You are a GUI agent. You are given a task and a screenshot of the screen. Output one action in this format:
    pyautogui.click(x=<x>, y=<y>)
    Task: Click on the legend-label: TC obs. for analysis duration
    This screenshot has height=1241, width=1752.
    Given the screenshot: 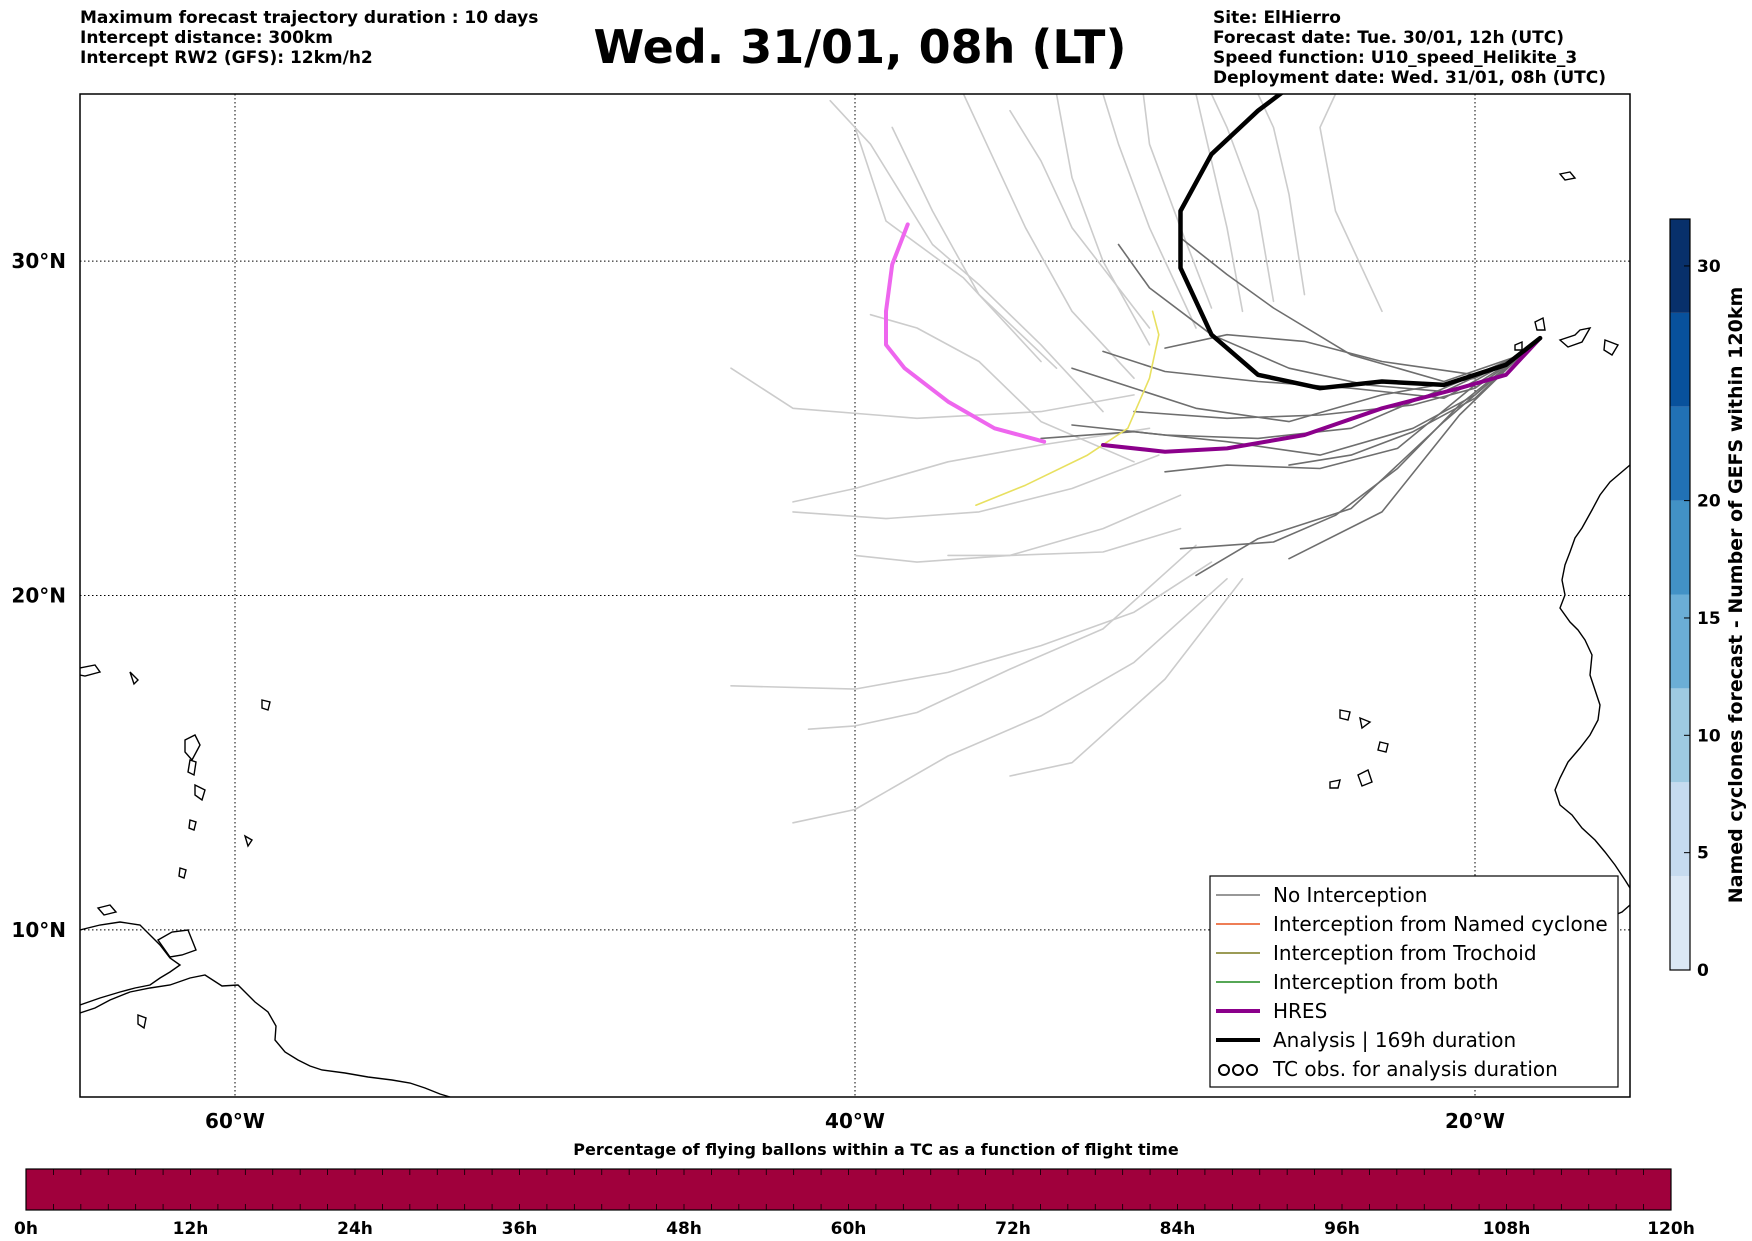 What is the action you would take?
    pyautogui.click(x=1415, y=1069)
    